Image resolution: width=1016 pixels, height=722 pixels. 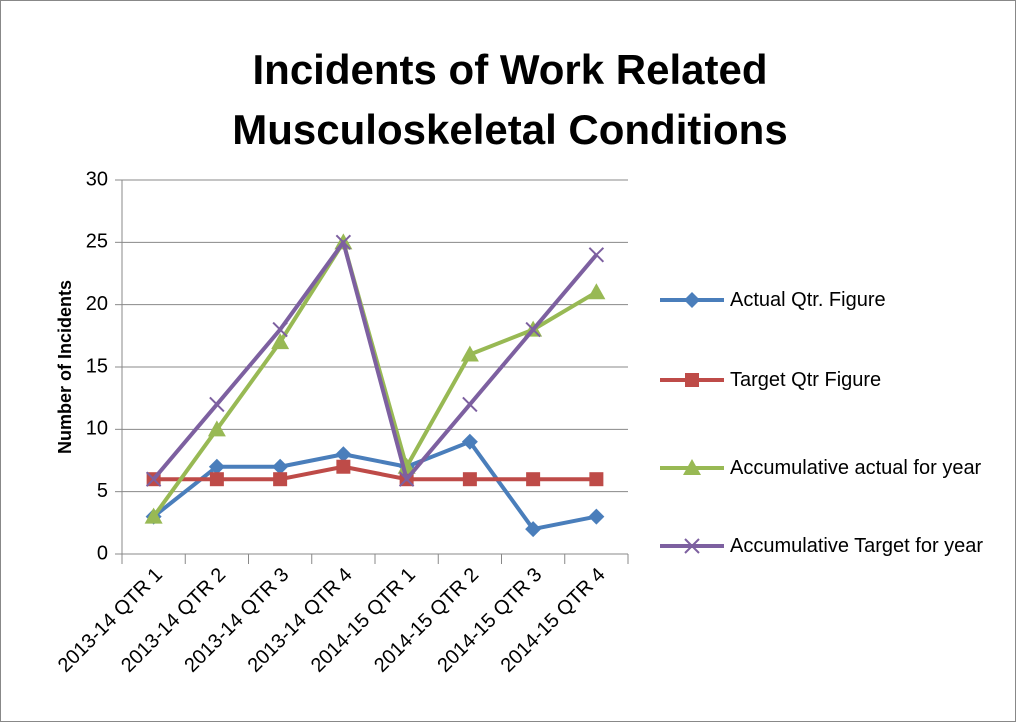 What do you see at coordinates (97, 242) in the screenshot?
I see `y-tick-label: 25` at bounding box center [97, 242].